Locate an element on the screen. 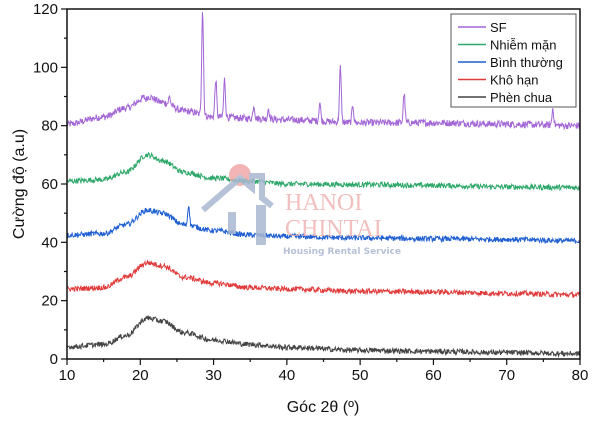  legend-box is located at coordinates (513, 60).